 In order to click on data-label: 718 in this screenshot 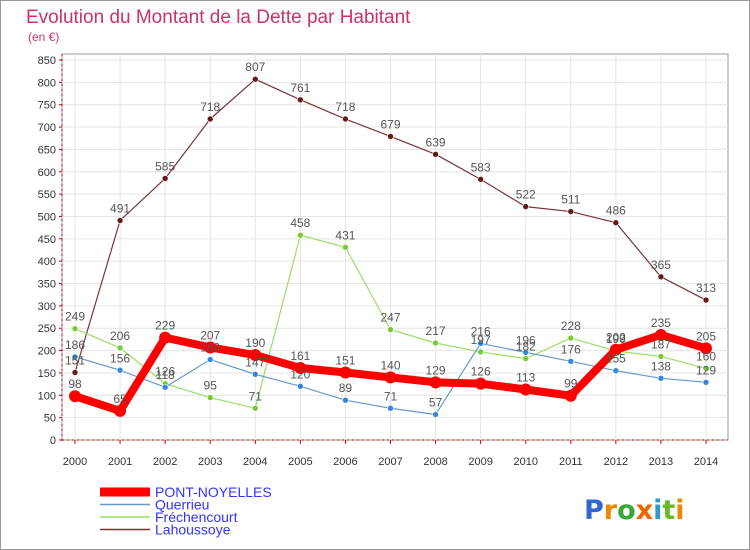, I will do `click(345, 107)`.